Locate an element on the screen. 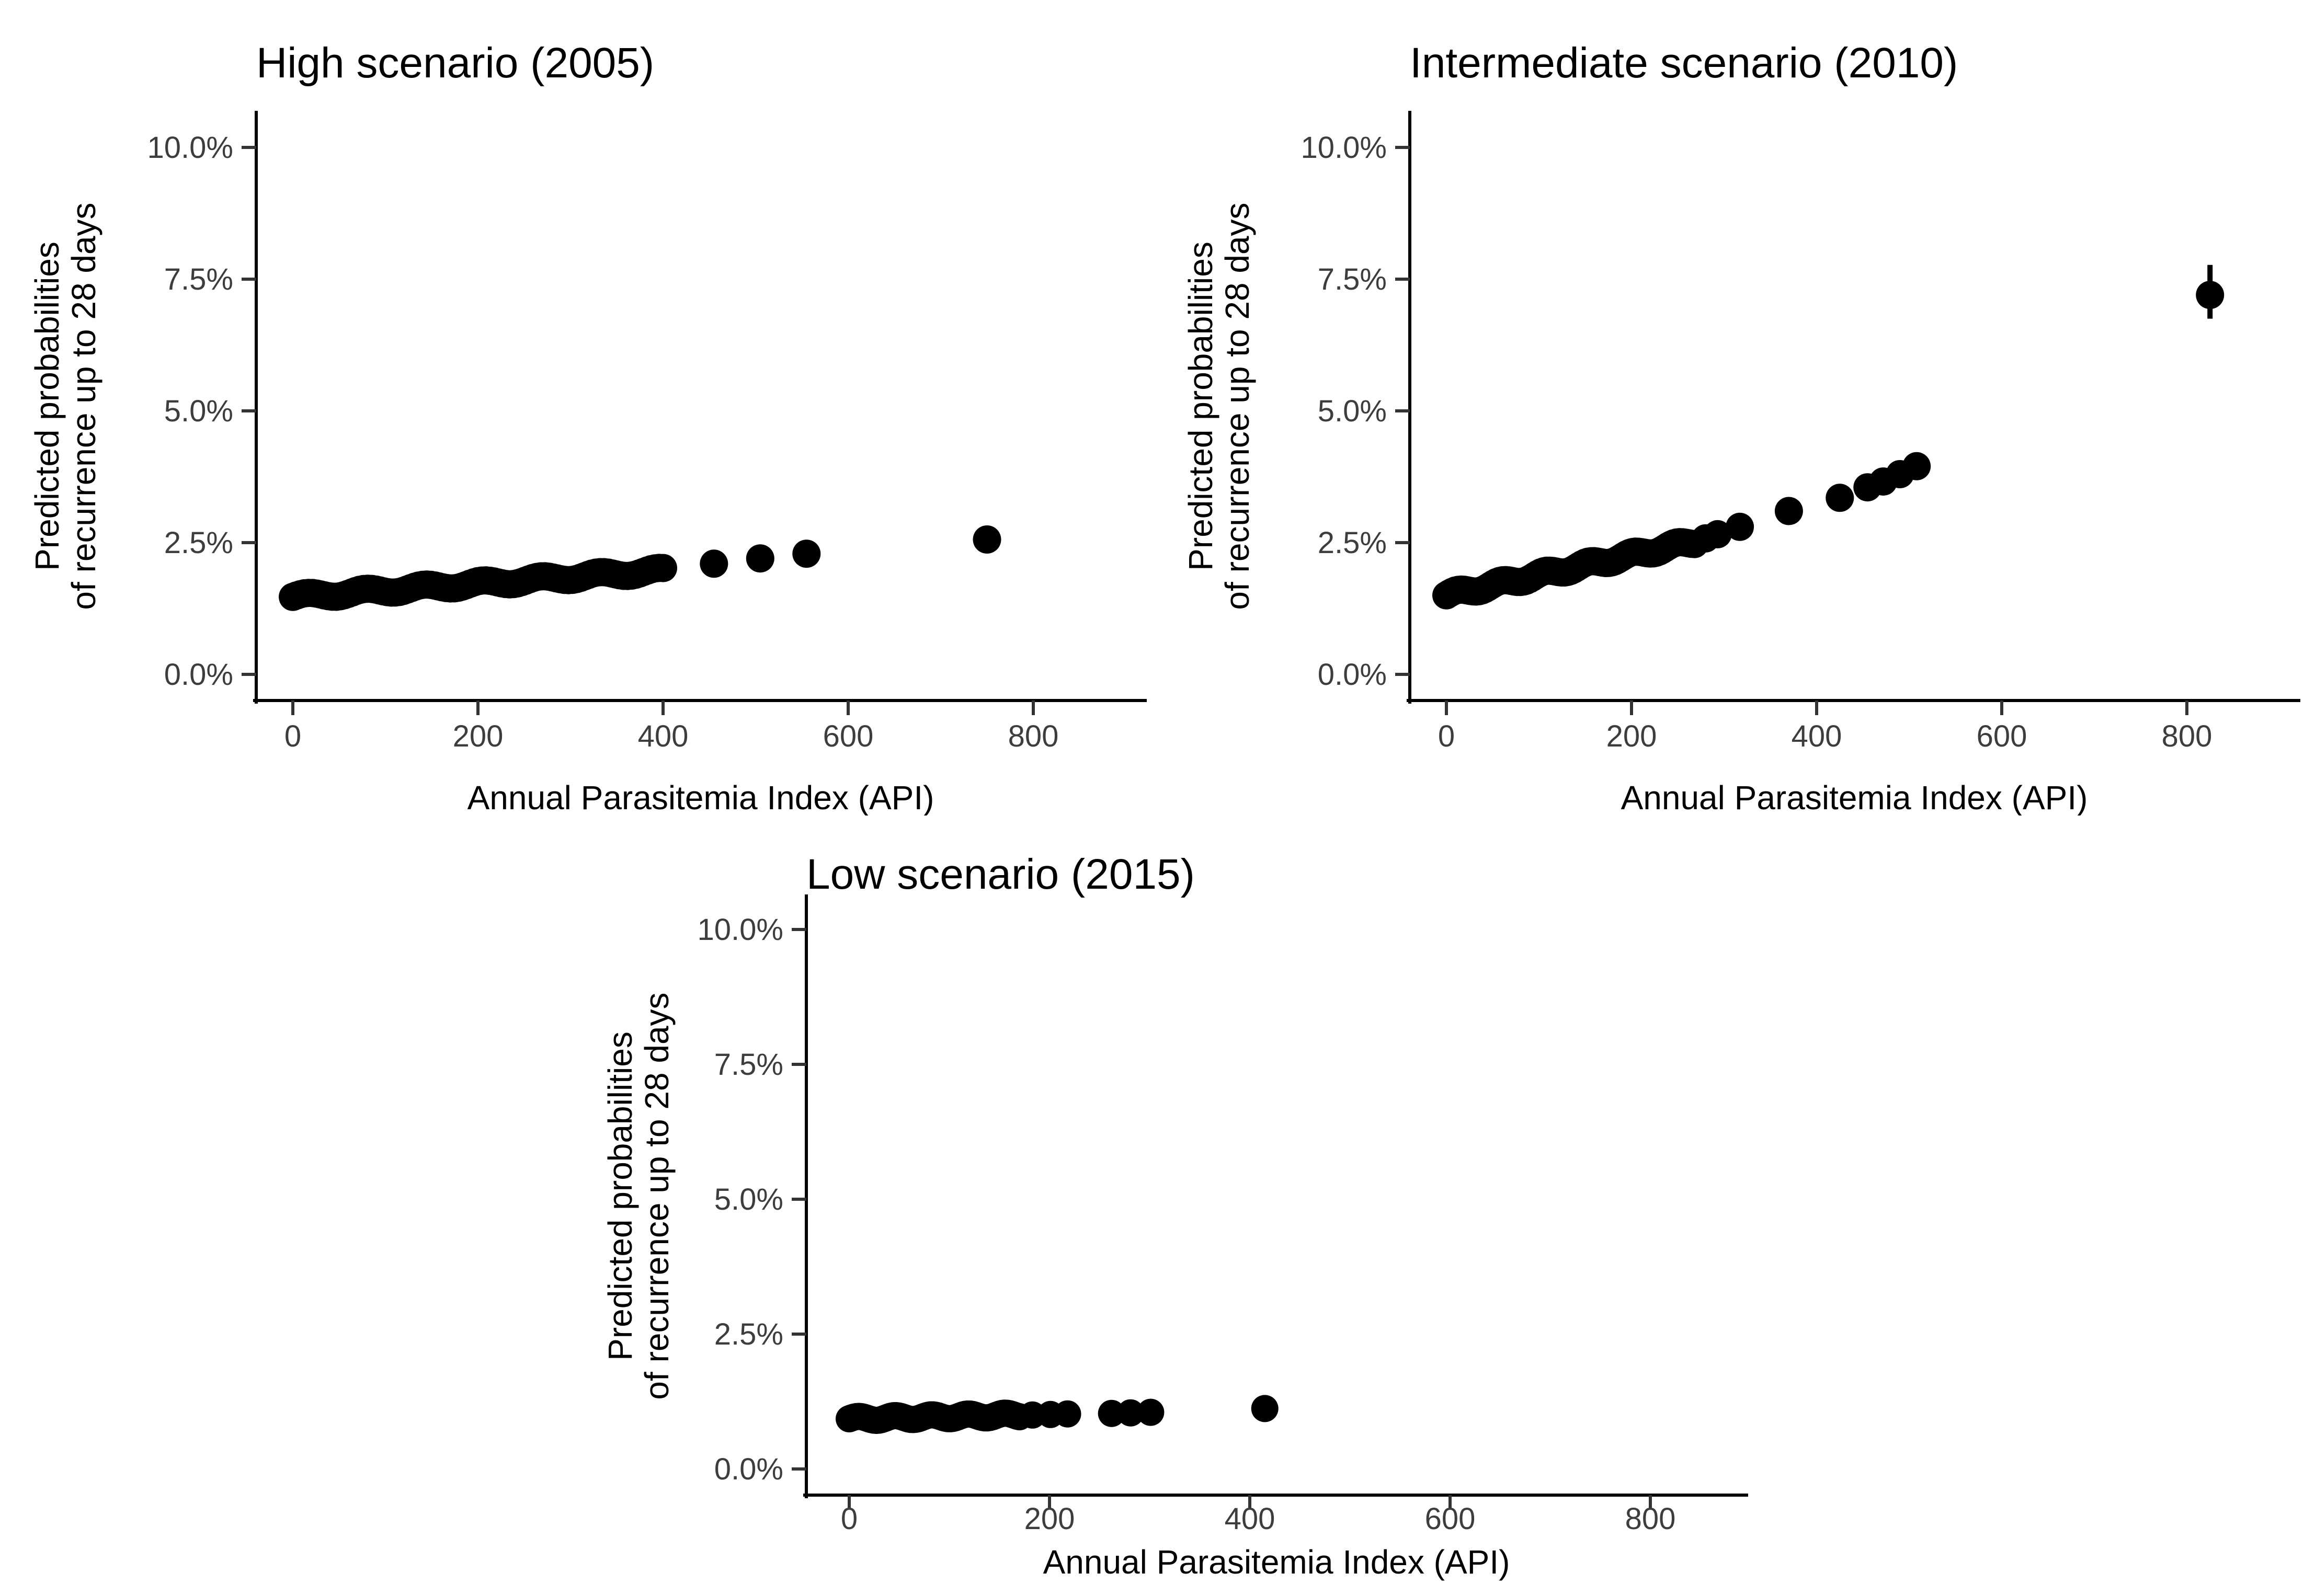 The width and height of the screenshot is (2304, 1596). chart-title: Low scenario (2015) is located at coordinates (1000, 874).